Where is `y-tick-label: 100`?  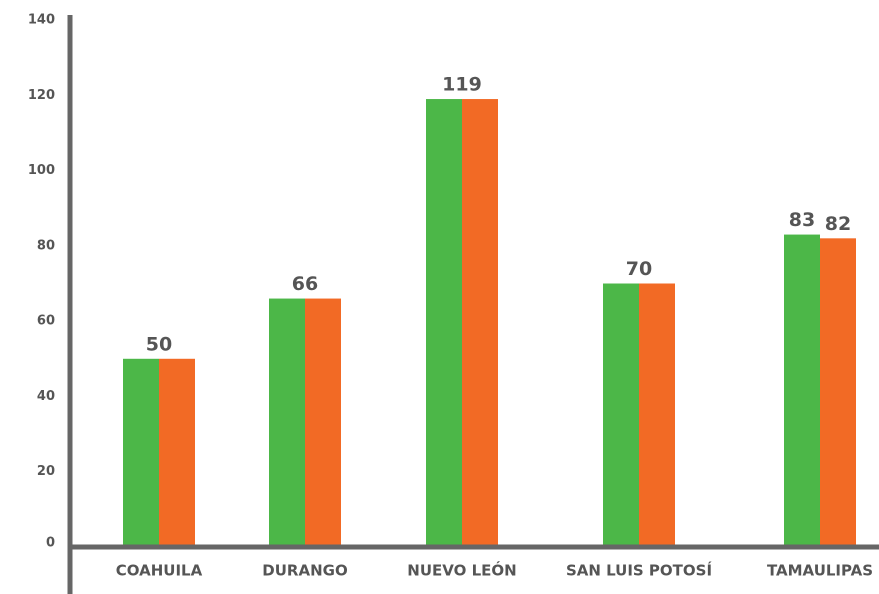
y-tick-label: 100 is located at coordinates (41, 170).